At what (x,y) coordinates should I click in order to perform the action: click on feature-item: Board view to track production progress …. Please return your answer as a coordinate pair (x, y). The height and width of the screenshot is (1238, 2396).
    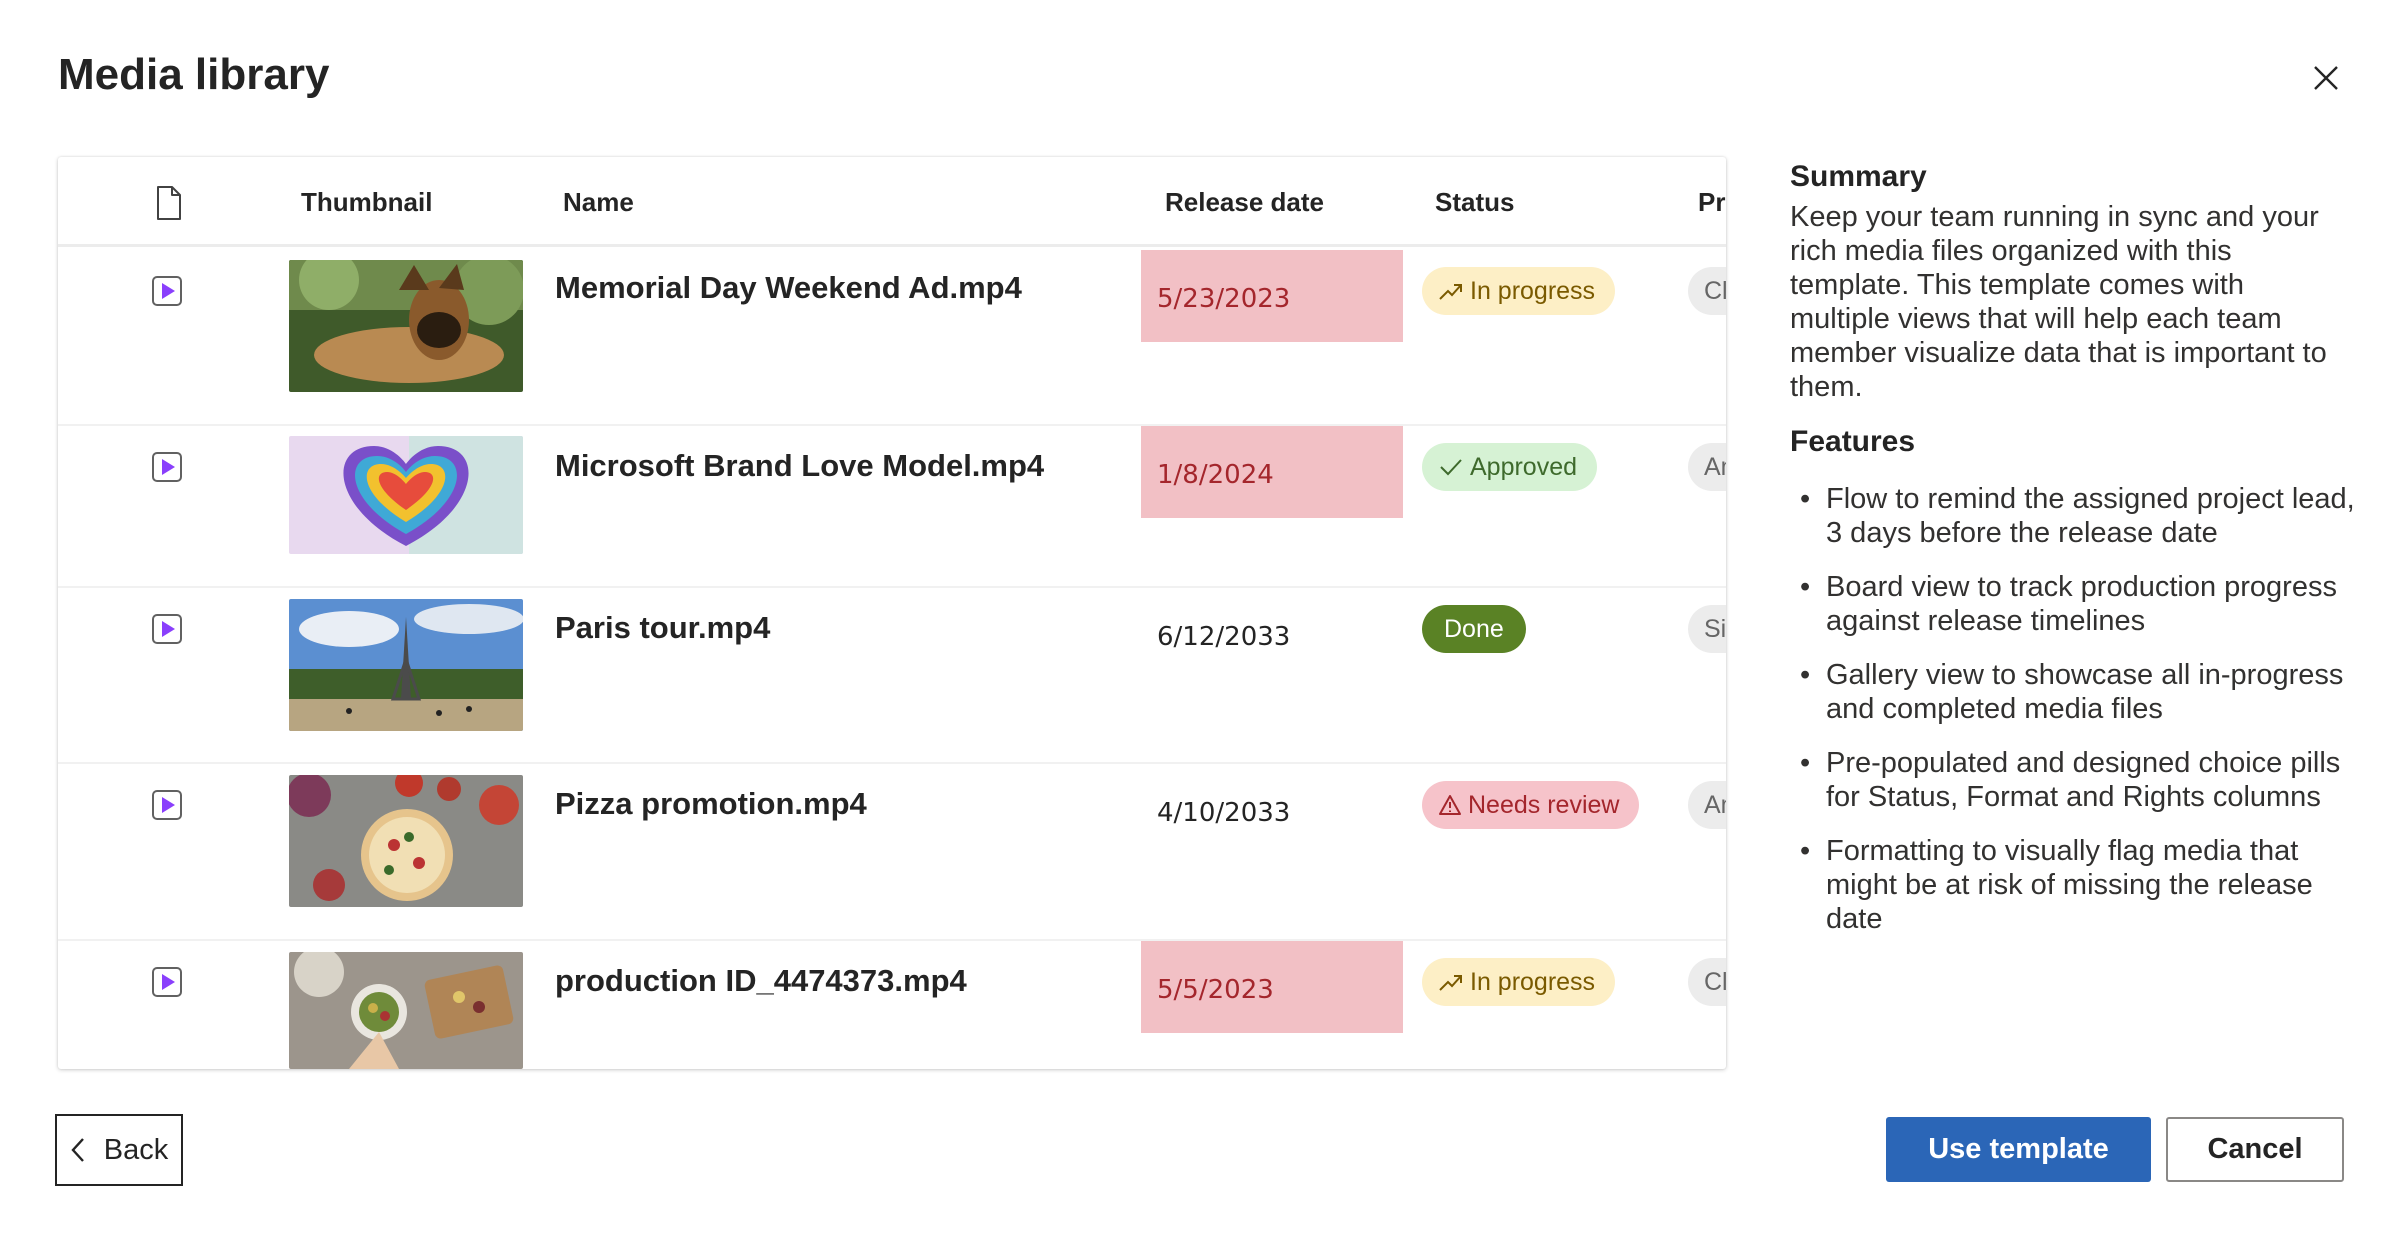
    Looking at the image, I should click on (2075, 604).